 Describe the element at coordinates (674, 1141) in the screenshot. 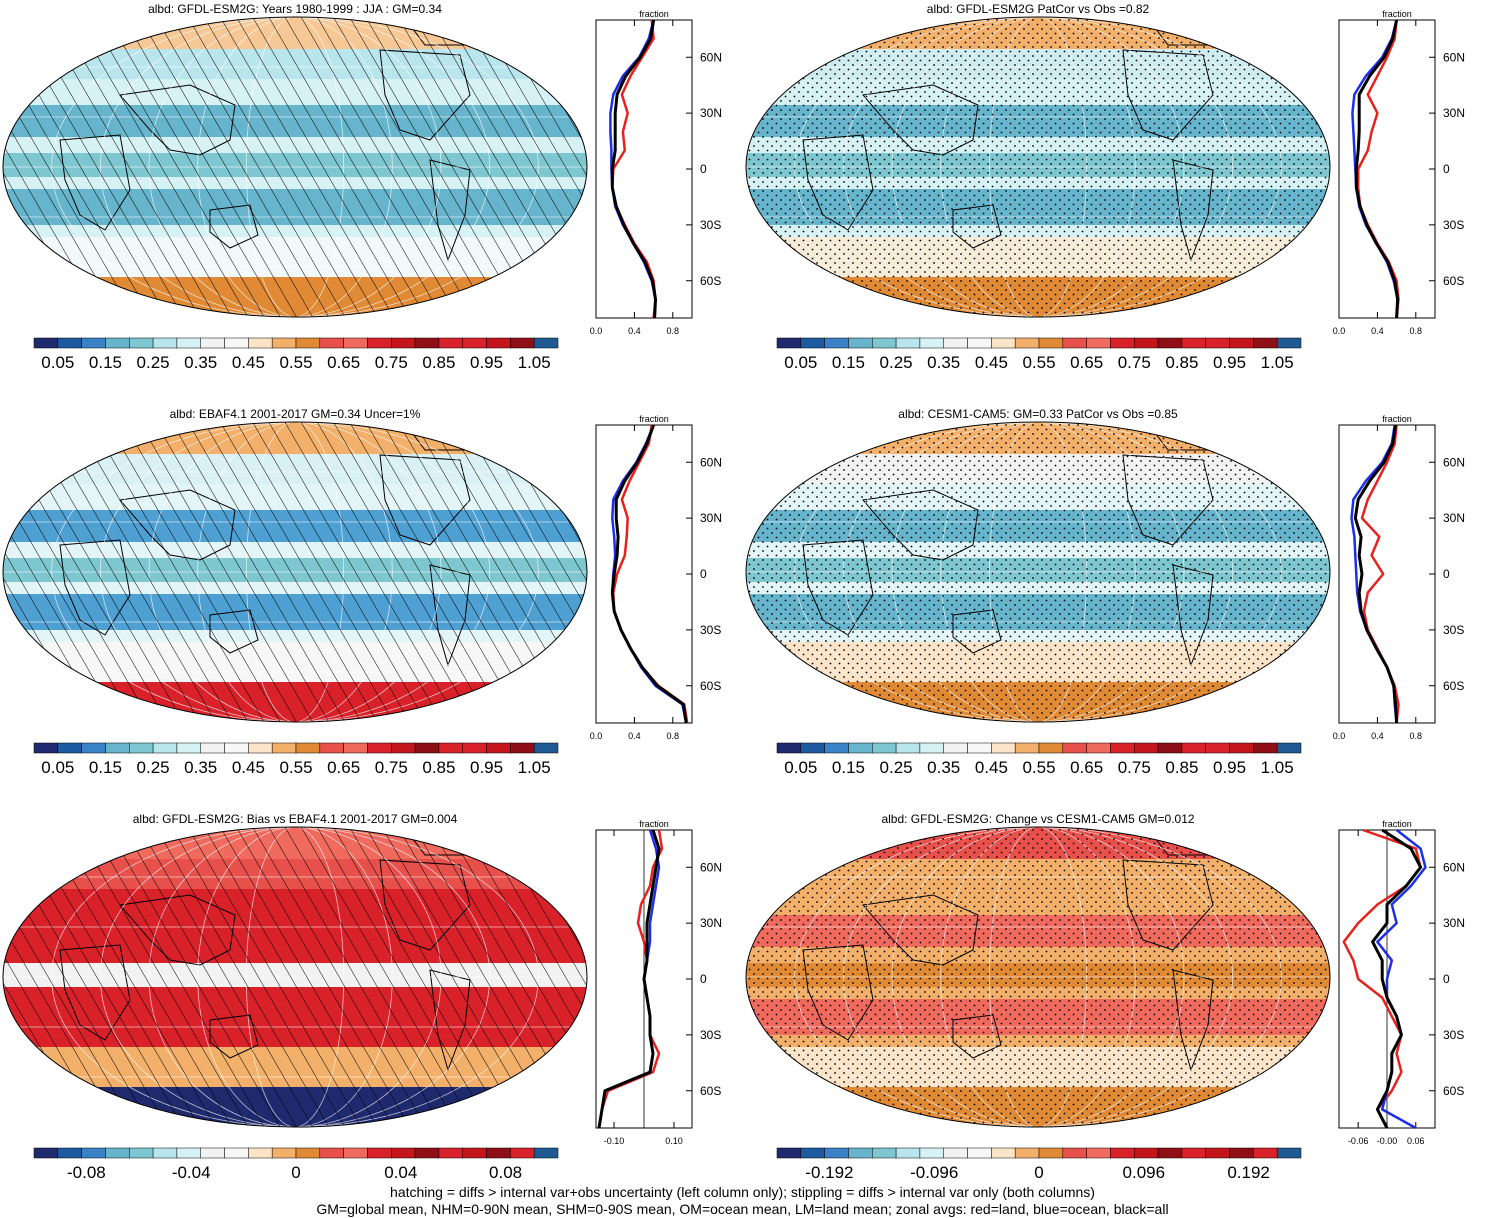

I see `zonal-x-tick-label: 0.10` at that location.